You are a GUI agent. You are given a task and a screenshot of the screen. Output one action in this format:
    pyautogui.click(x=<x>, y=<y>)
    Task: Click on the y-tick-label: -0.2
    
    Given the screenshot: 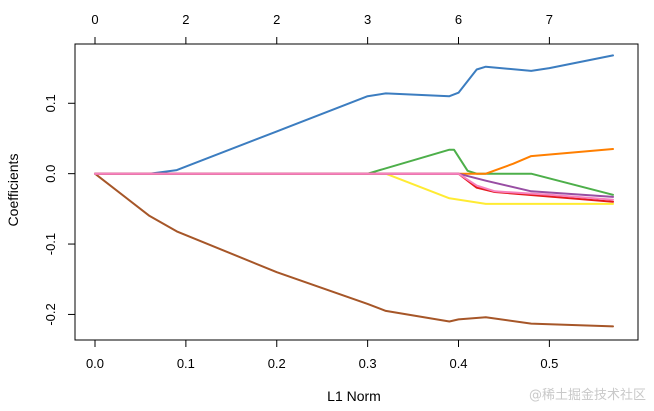 What is the action you would take?
    pyautogui.click(x=50, y=314)
    